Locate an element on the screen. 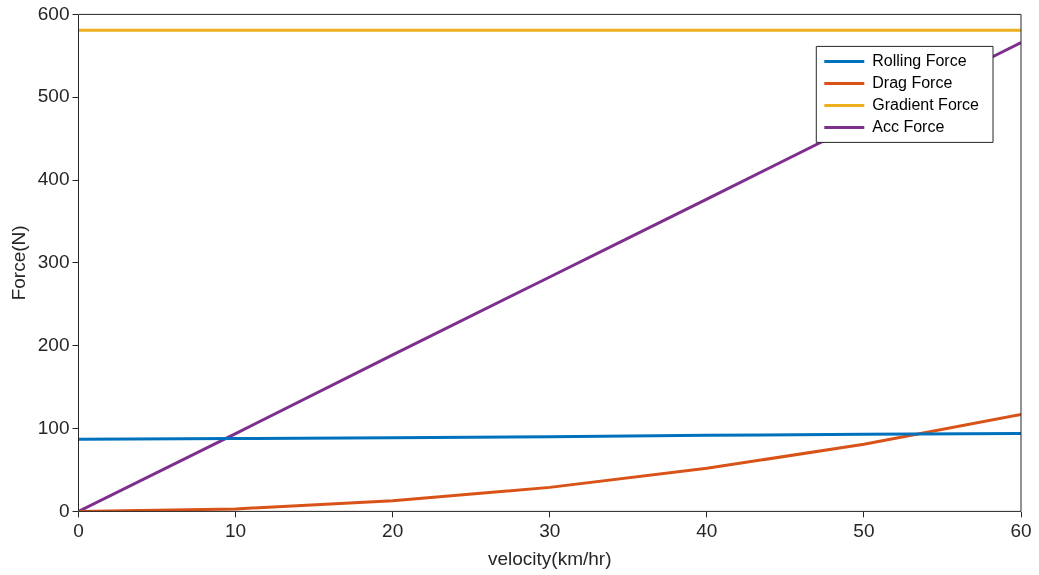 This screenshot has width=1039, height=575. y-axis-title: Force(N) is located at coordinates (18, 263).